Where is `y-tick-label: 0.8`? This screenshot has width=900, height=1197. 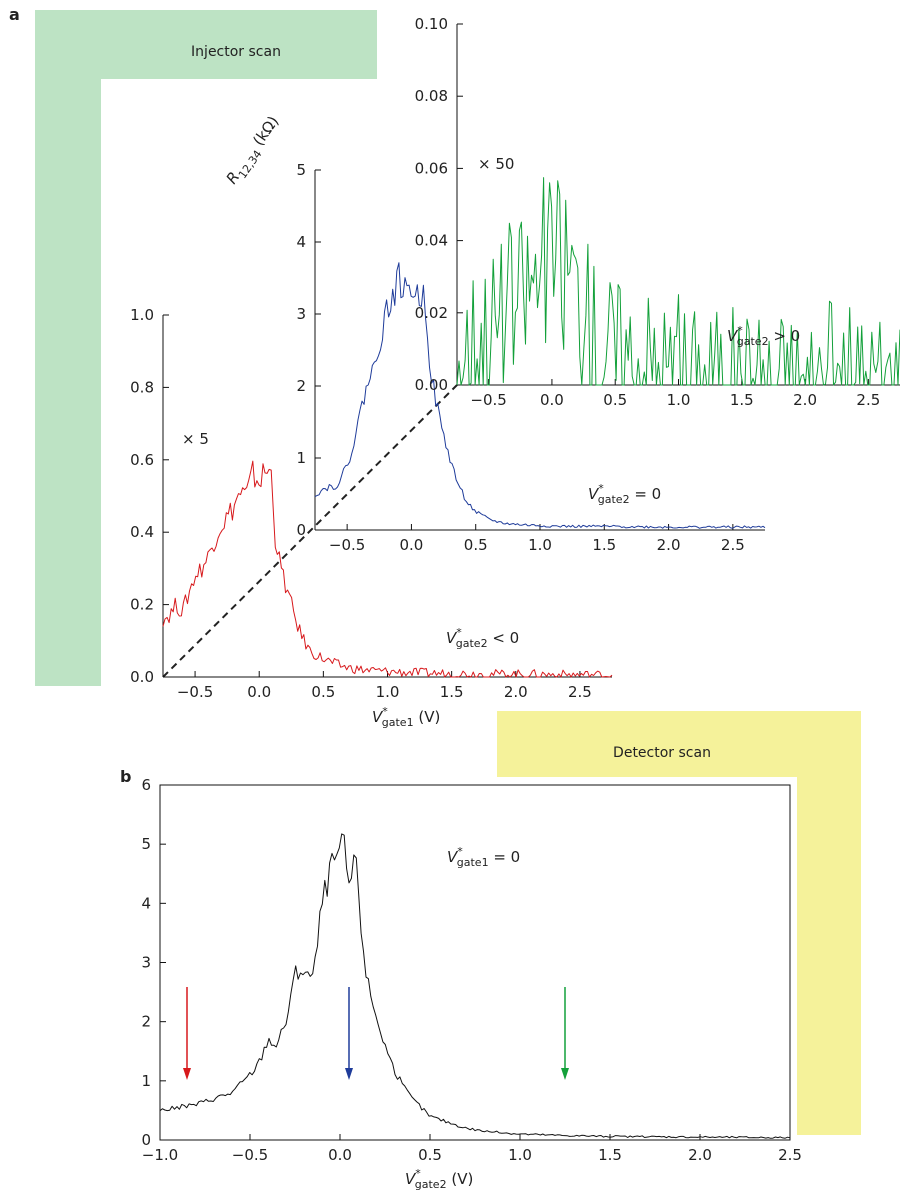 y-tick-label: 0.8 is located at coordinates (142, 387).